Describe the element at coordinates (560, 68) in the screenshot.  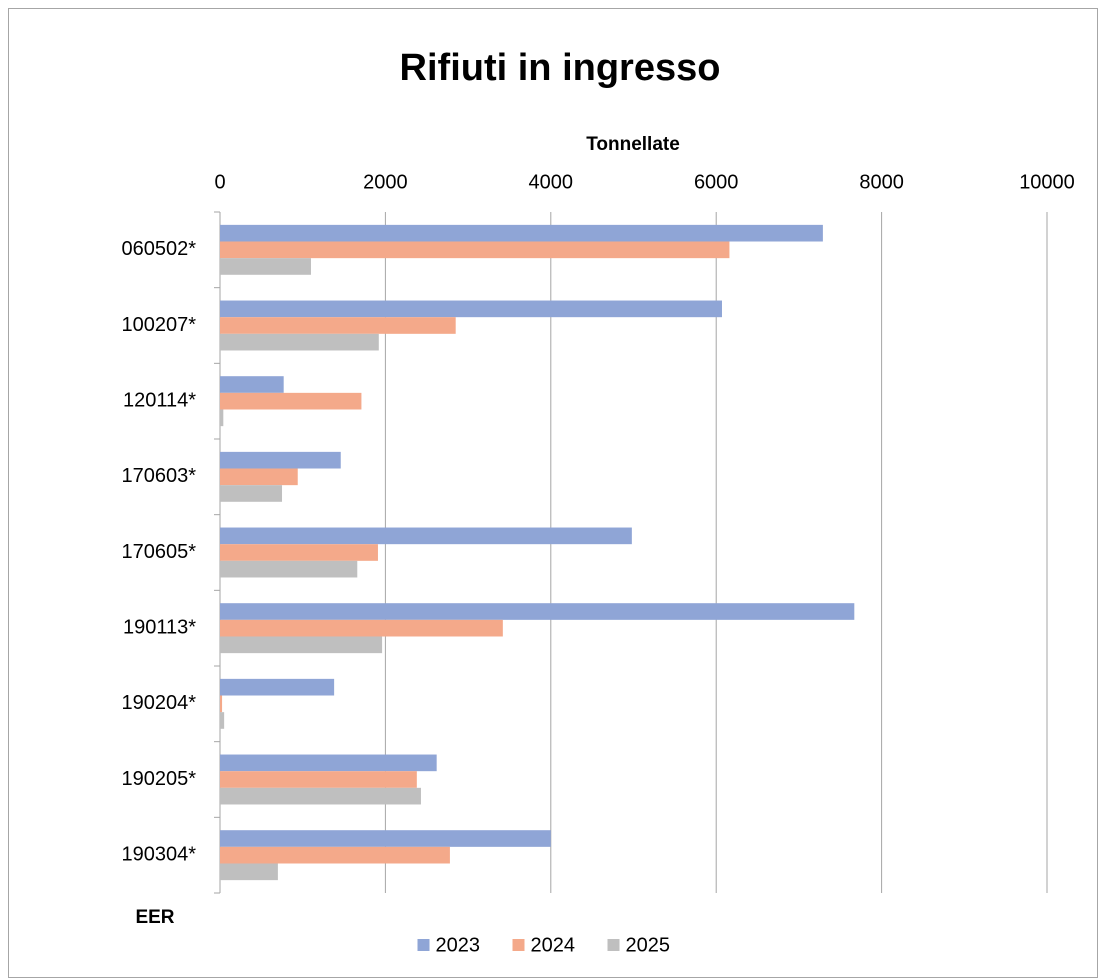
I see `chart-title: Rifiuti in ingresso` at that location.